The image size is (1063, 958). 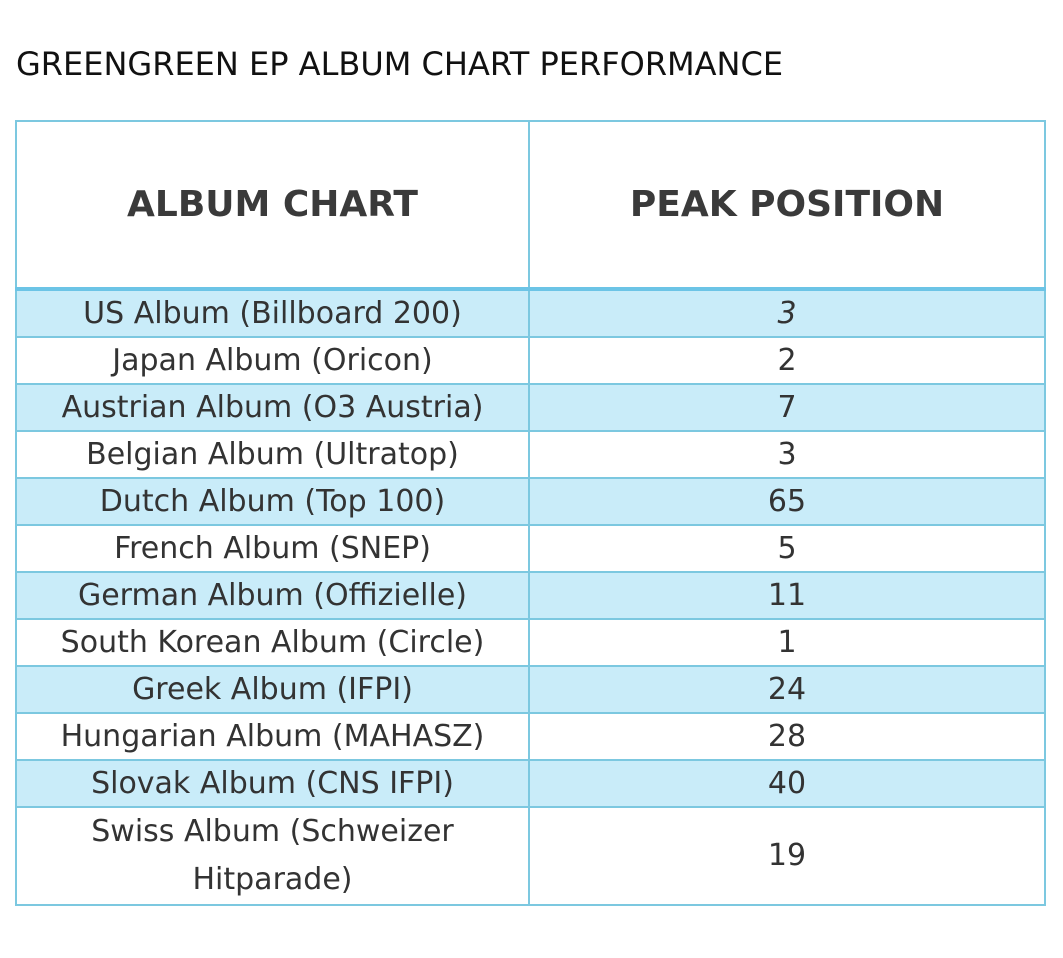 What do you see at coordinates (272, 454) in the screenshot?
I see `album-chart-cell: Belgian Album (Ultratop)` at bounding box center [272, 454].